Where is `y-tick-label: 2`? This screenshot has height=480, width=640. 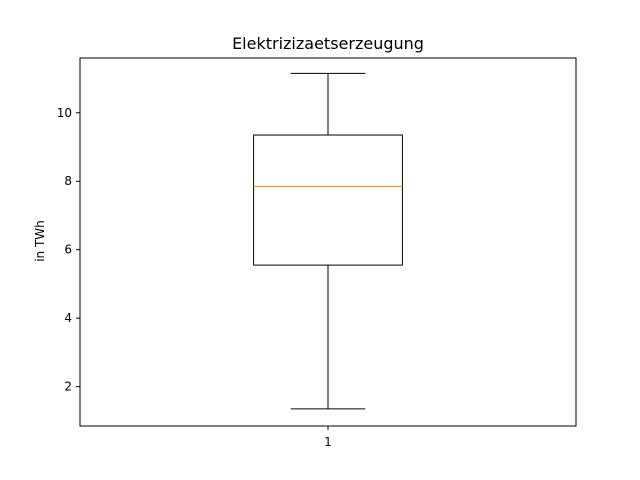
y-tick-label: 2 is located at coordinates (68, 387).